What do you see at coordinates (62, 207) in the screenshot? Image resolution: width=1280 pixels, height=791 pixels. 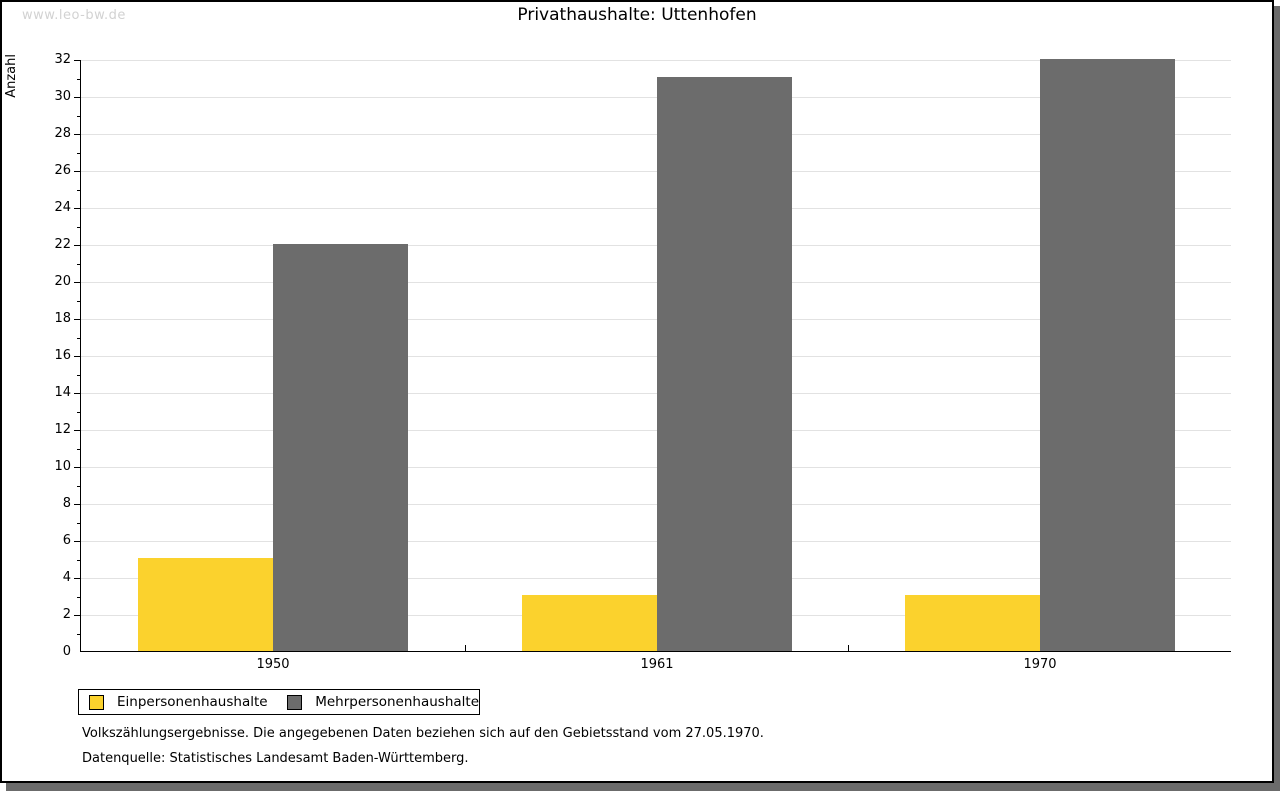 I see `y-tick-label: 24` at bounding box center [62, 207].